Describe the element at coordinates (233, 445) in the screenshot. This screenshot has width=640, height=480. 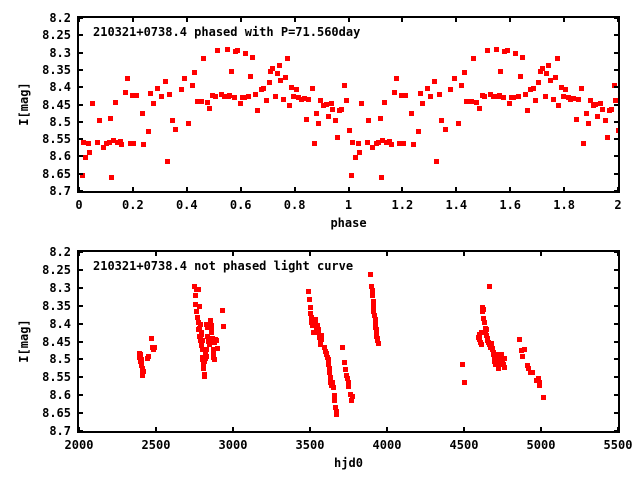
I see `x-tick-label: 3000` at that location.